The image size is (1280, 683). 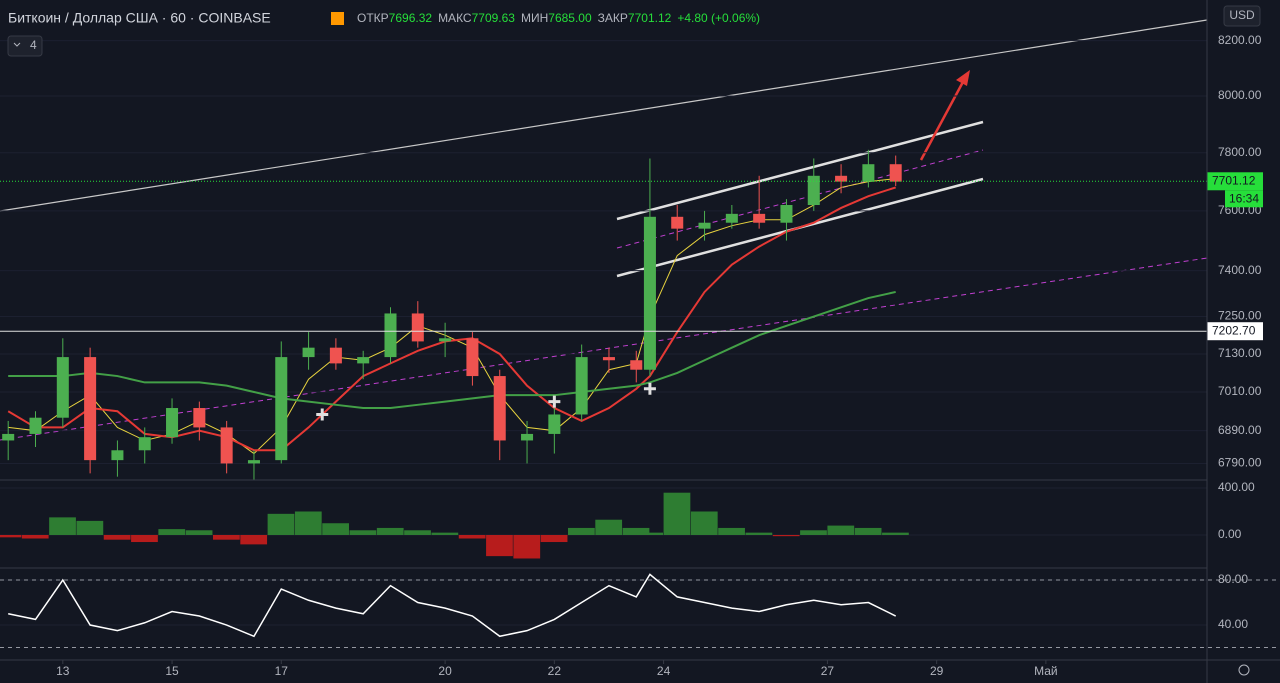 What do you see at coordinates (627, 519) in the screenshot?
I see `pane: 0.00 400.00` at bounding box center [627, 519].